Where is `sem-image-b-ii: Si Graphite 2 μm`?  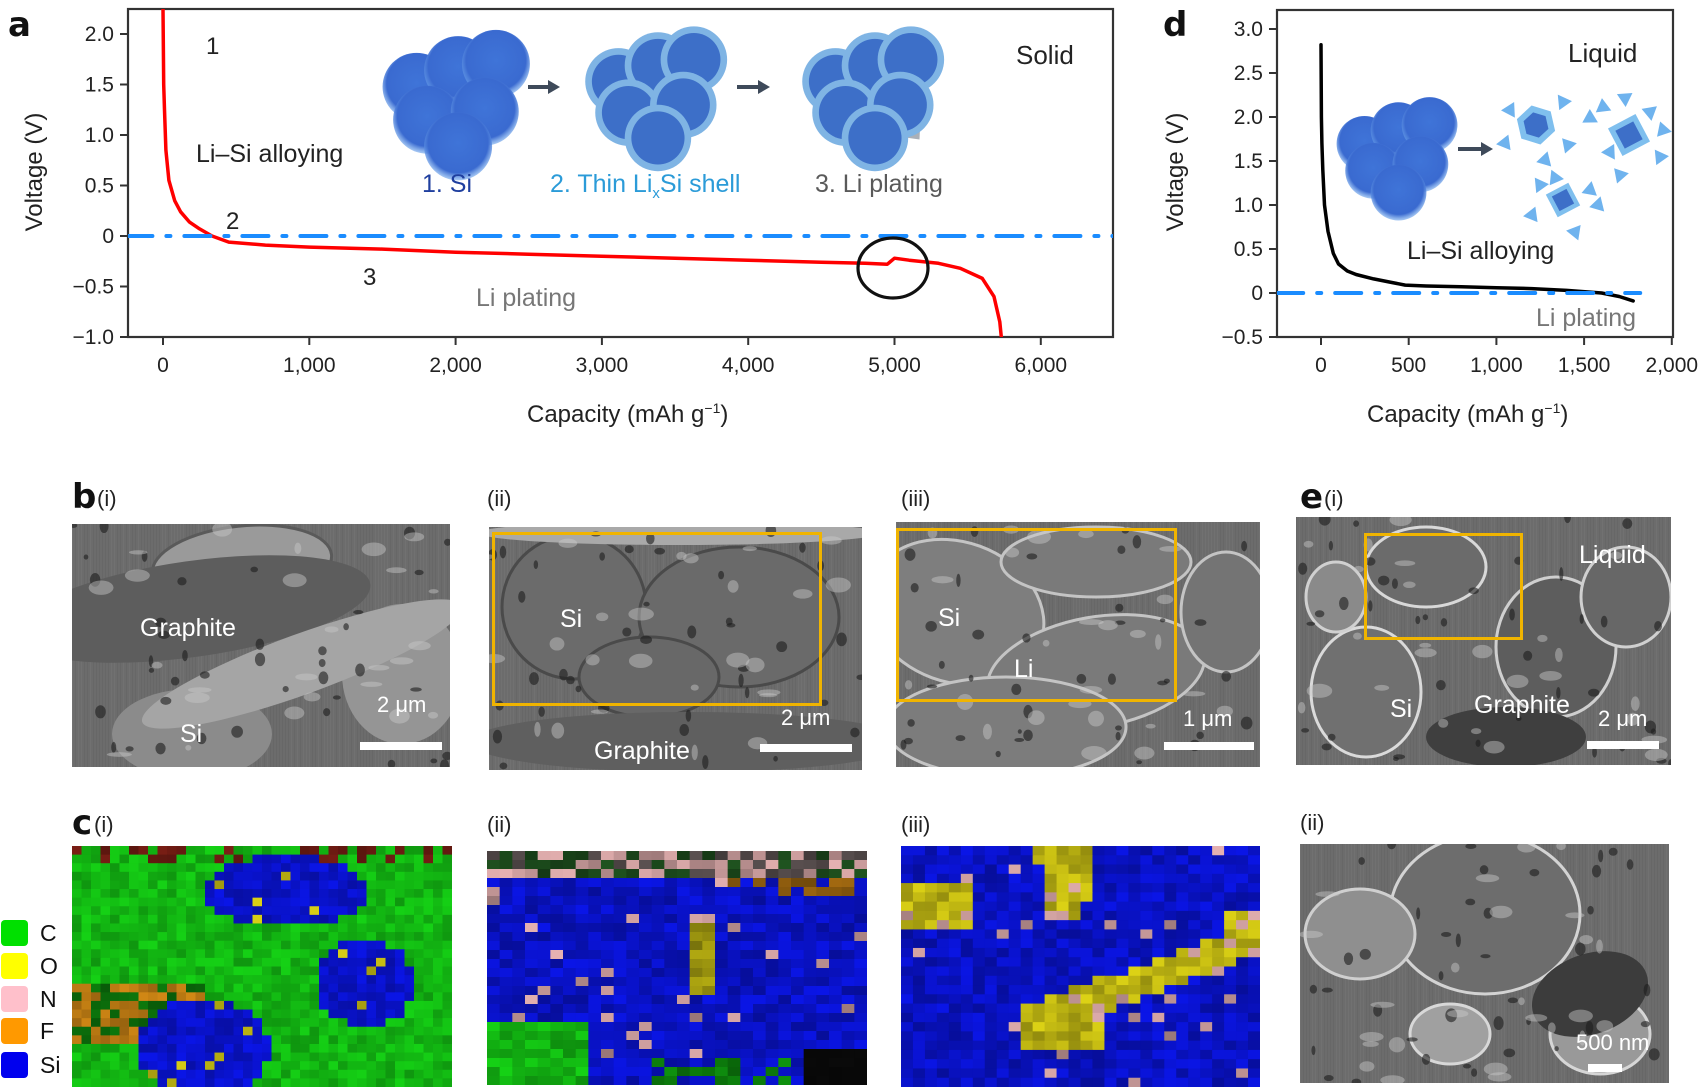 sem-image-b-ii: Si Graphite 2 μm is located at coordinates (675, 648).